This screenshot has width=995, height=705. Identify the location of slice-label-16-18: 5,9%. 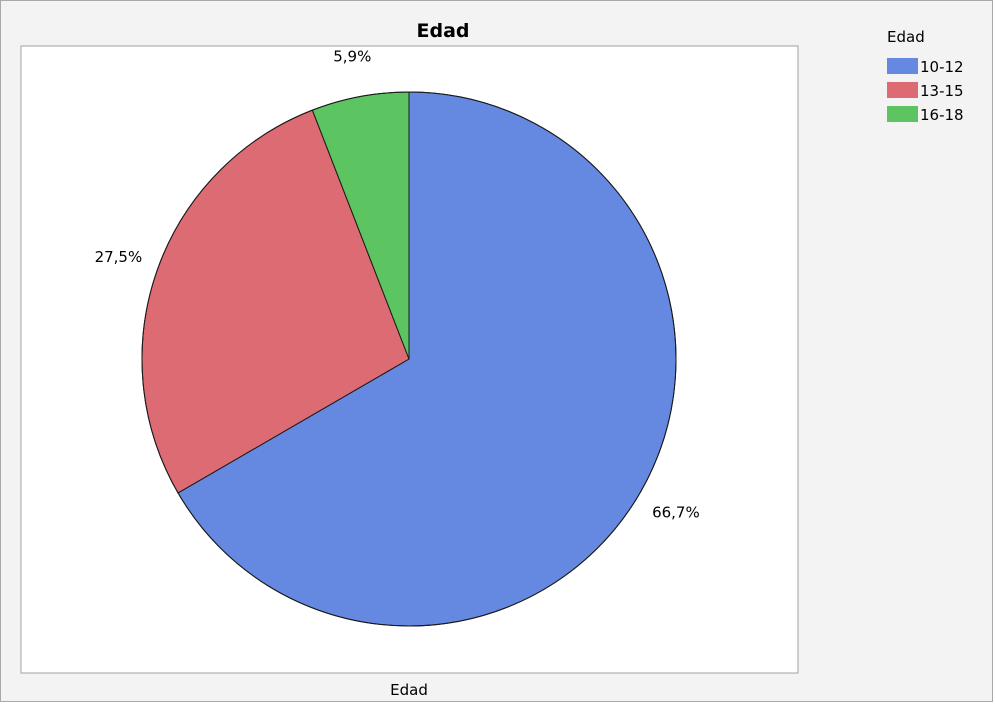
(352, 56).